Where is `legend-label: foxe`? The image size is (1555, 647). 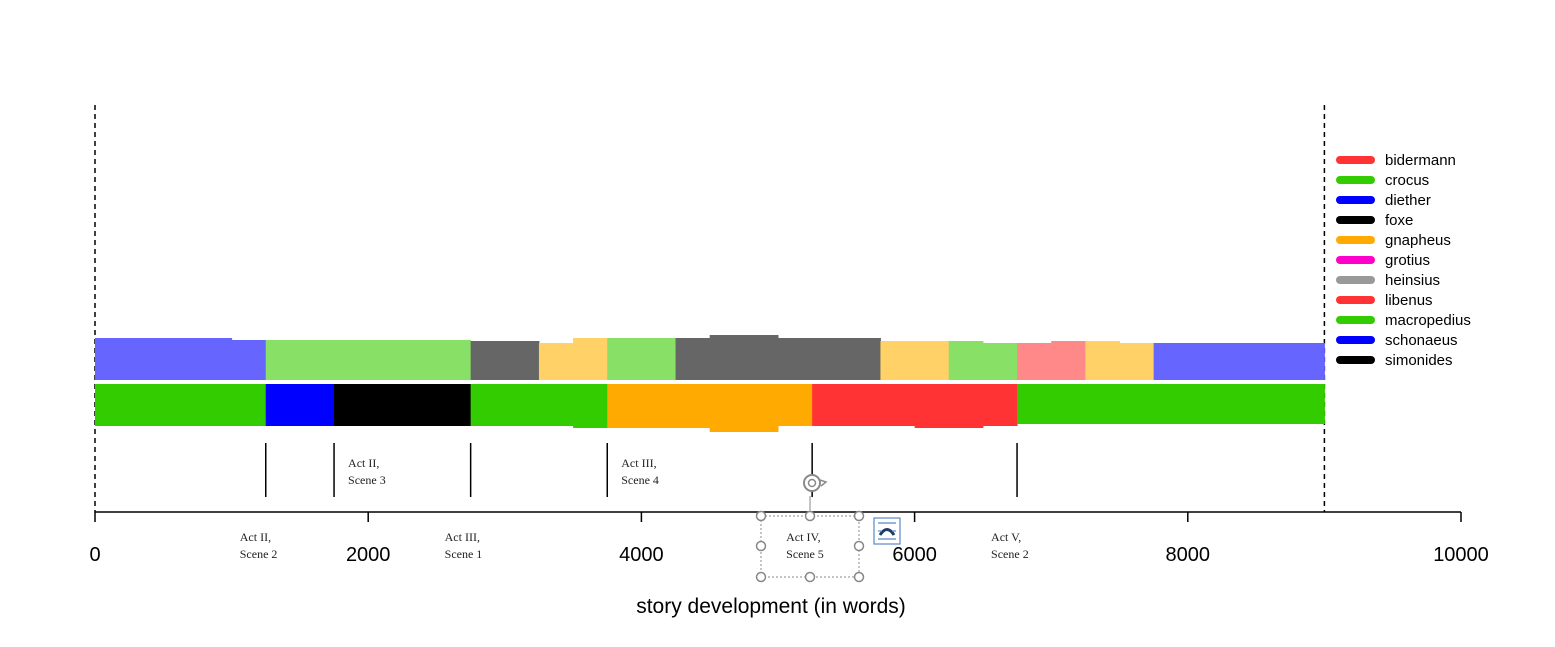
legend-label: foxe is located at coordinates (1399, 220).